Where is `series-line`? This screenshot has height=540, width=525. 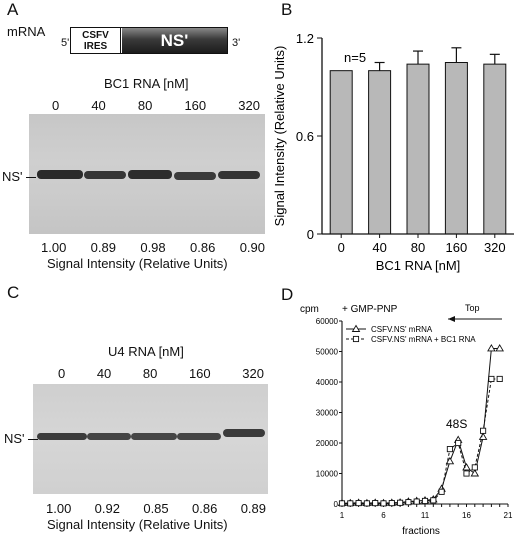
series-line is located at coordinates (421, 441).